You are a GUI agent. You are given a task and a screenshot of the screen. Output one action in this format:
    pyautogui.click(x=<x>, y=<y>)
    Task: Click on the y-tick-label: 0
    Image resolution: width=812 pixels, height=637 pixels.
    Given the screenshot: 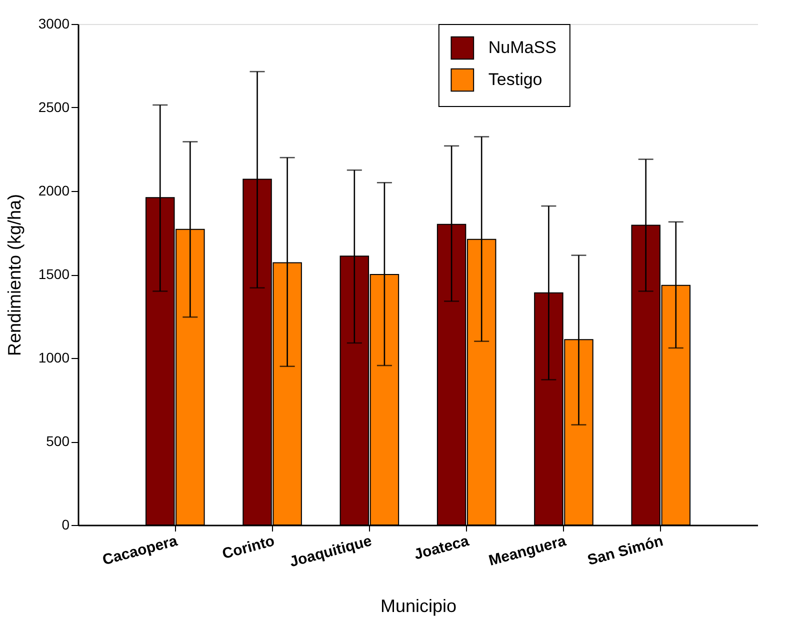 What is the action you would take?
    pyautogui.click(x=66, y=524)
    